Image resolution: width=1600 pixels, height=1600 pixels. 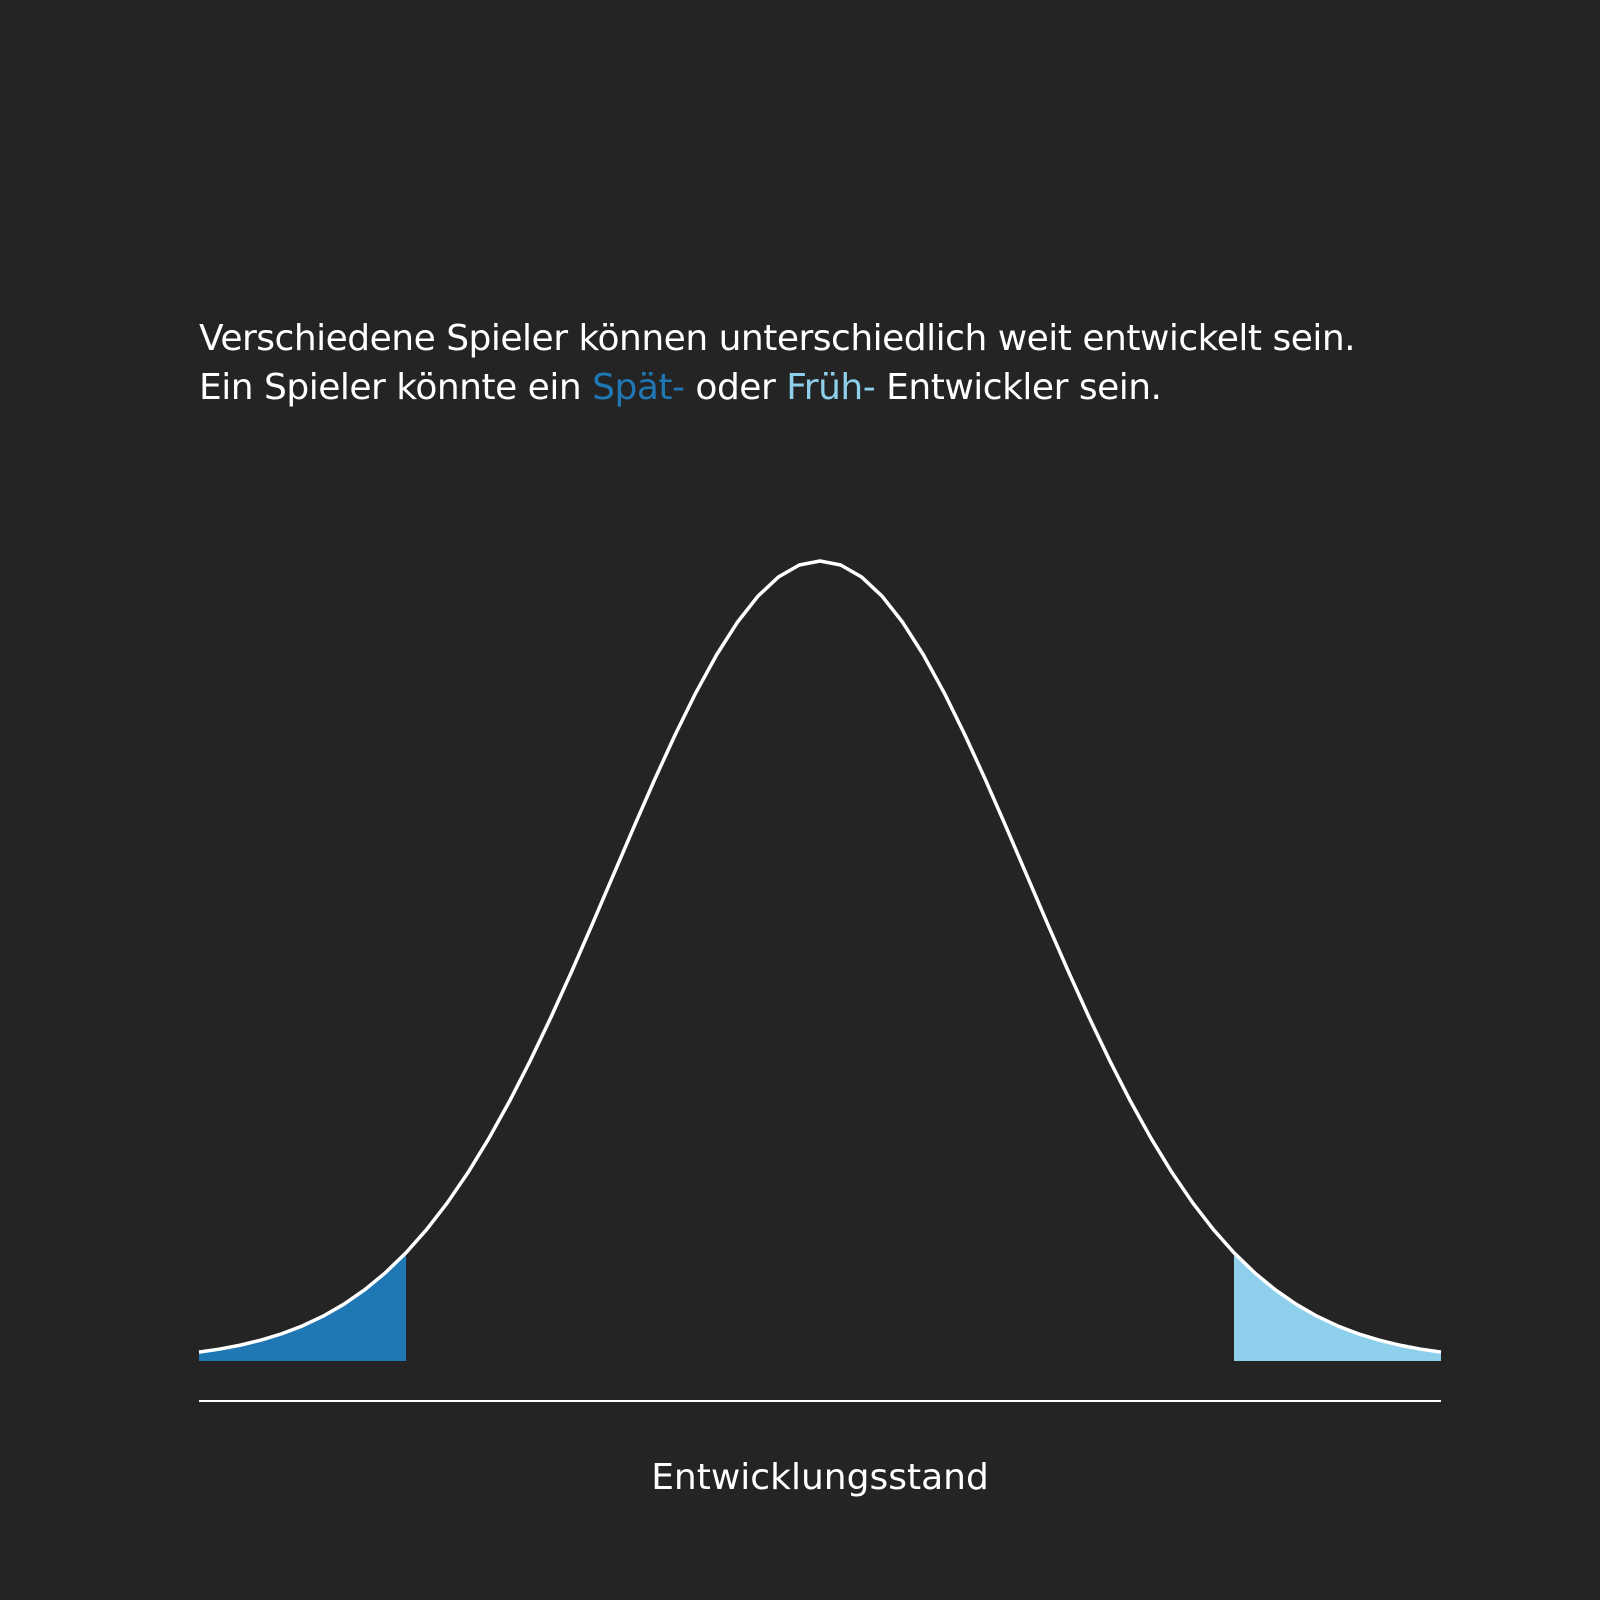 What do you see at coordinates (638, 387) in the screenshot?
I see `late-developer-label: Spät-` at bounding box center [638, 387].